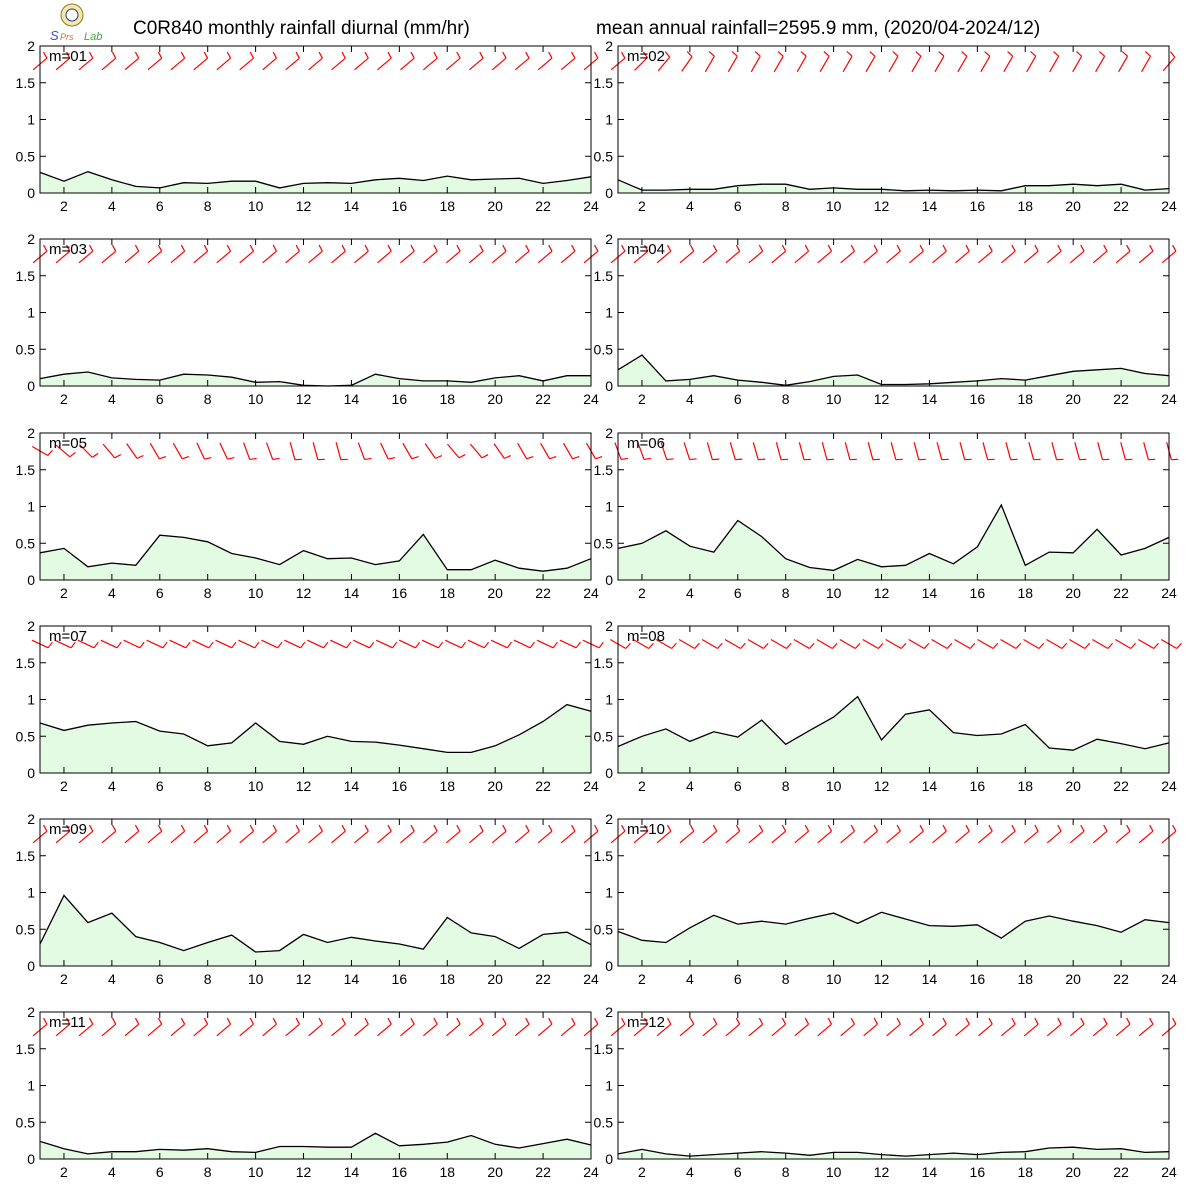 The image size is (1200, 1200). Describe the element at coordinates (604, 543) in the screenshot. I see `y-tick-label: 0.5` at that location.